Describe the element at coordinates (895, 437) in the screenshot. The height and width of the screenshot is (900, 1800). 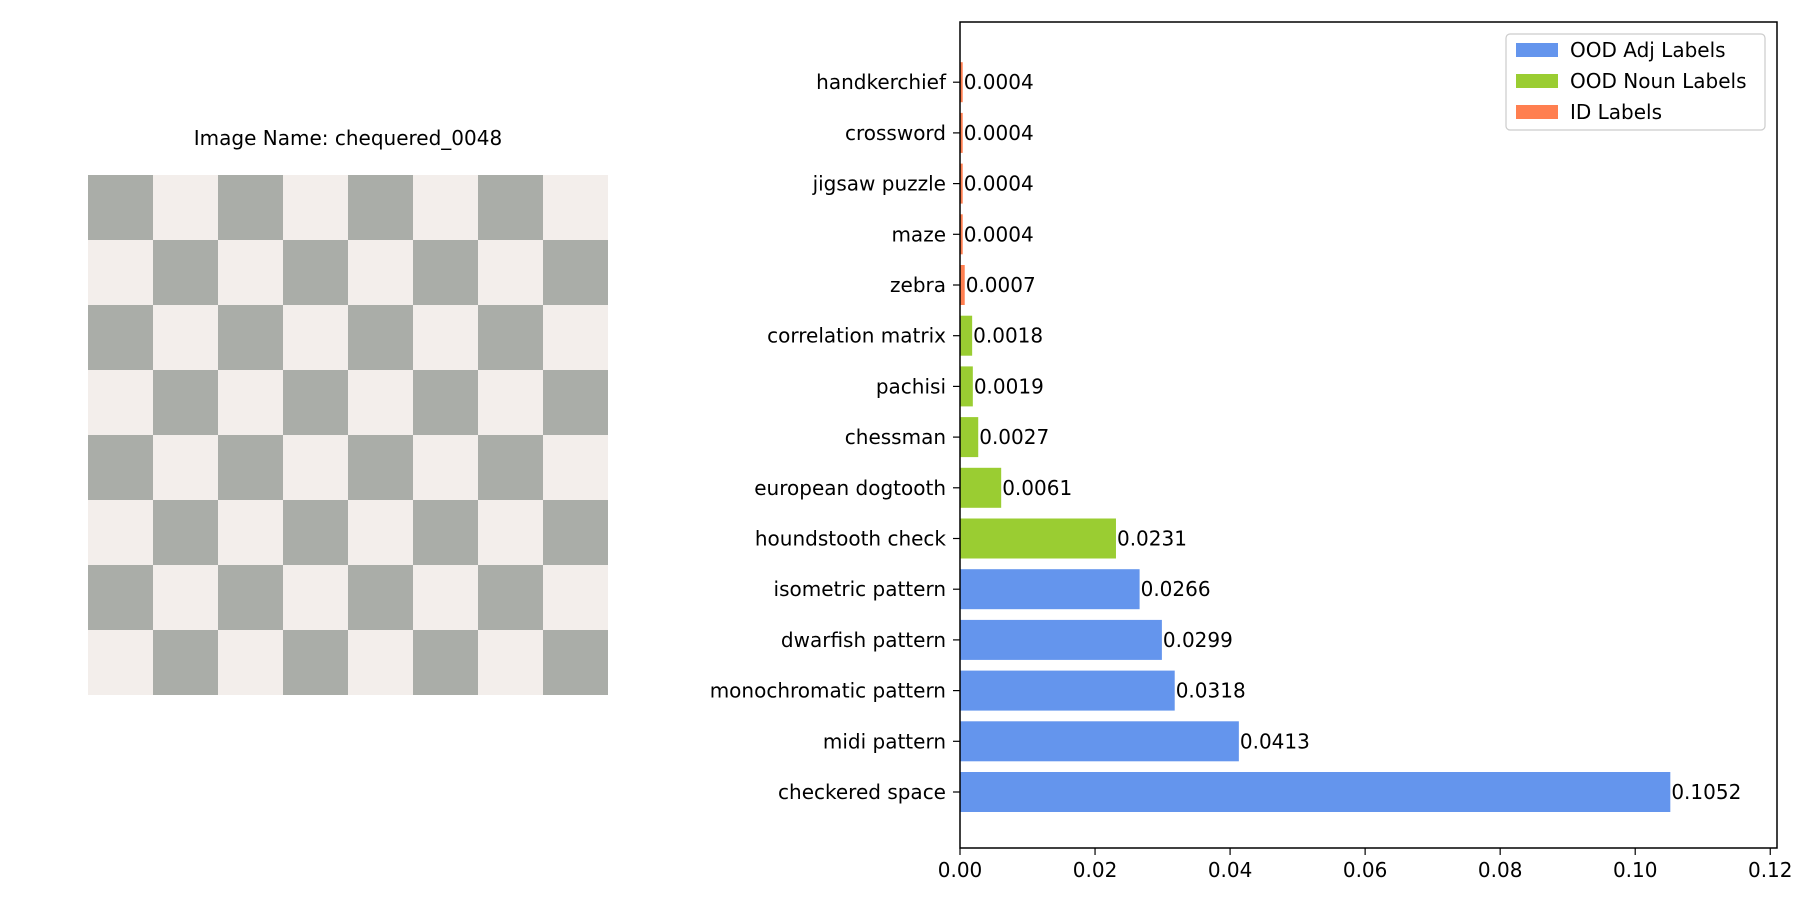
I see `y-tick-label: chessman` at that location.